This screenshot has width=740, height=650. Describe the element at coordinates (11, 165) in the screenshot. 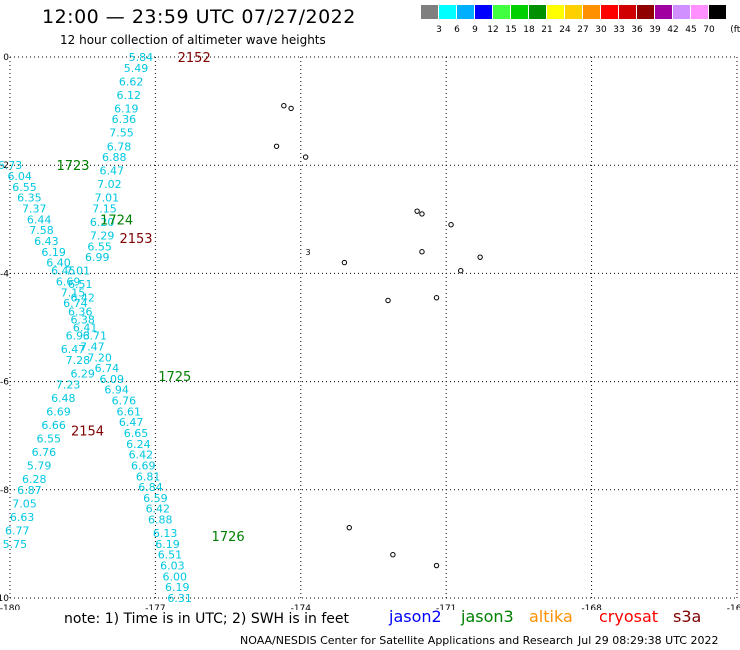

I see `swh-value: 6.73` at that location.